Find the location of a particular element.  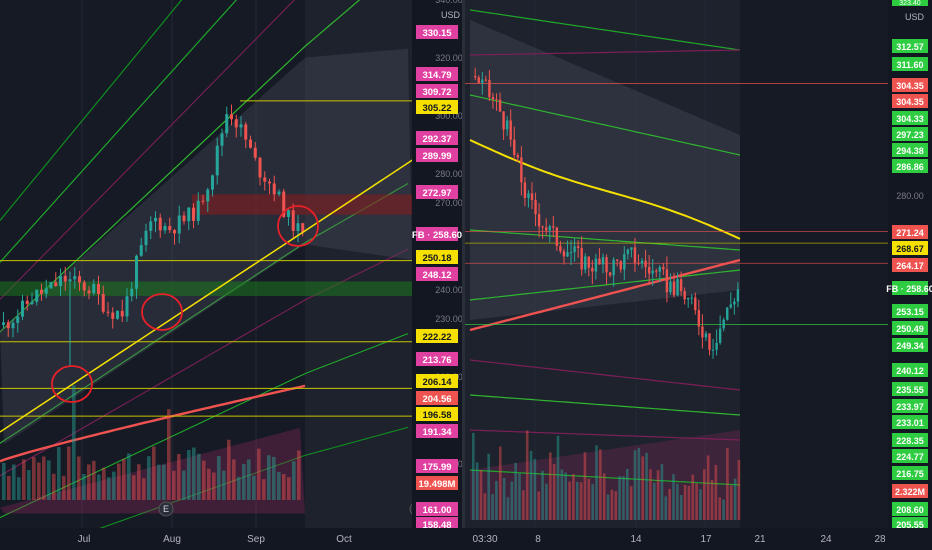

right-price-tag-label: 216.75 is located at coordinates (910, 474).